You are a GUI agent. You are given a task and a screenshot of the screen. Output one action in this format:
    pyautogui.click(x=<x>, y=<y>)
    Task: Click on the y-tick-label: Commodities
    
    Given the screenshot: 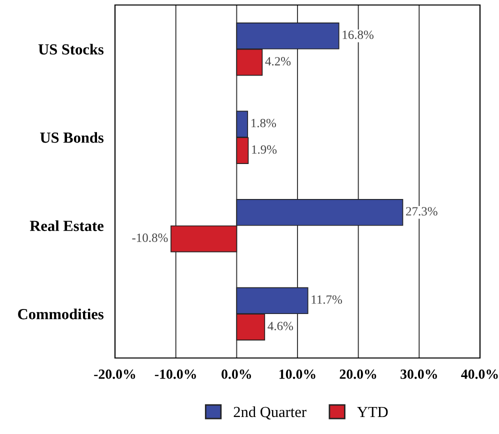 What is the action you would take?
    pyautogui.click(x=61, y=314)
    